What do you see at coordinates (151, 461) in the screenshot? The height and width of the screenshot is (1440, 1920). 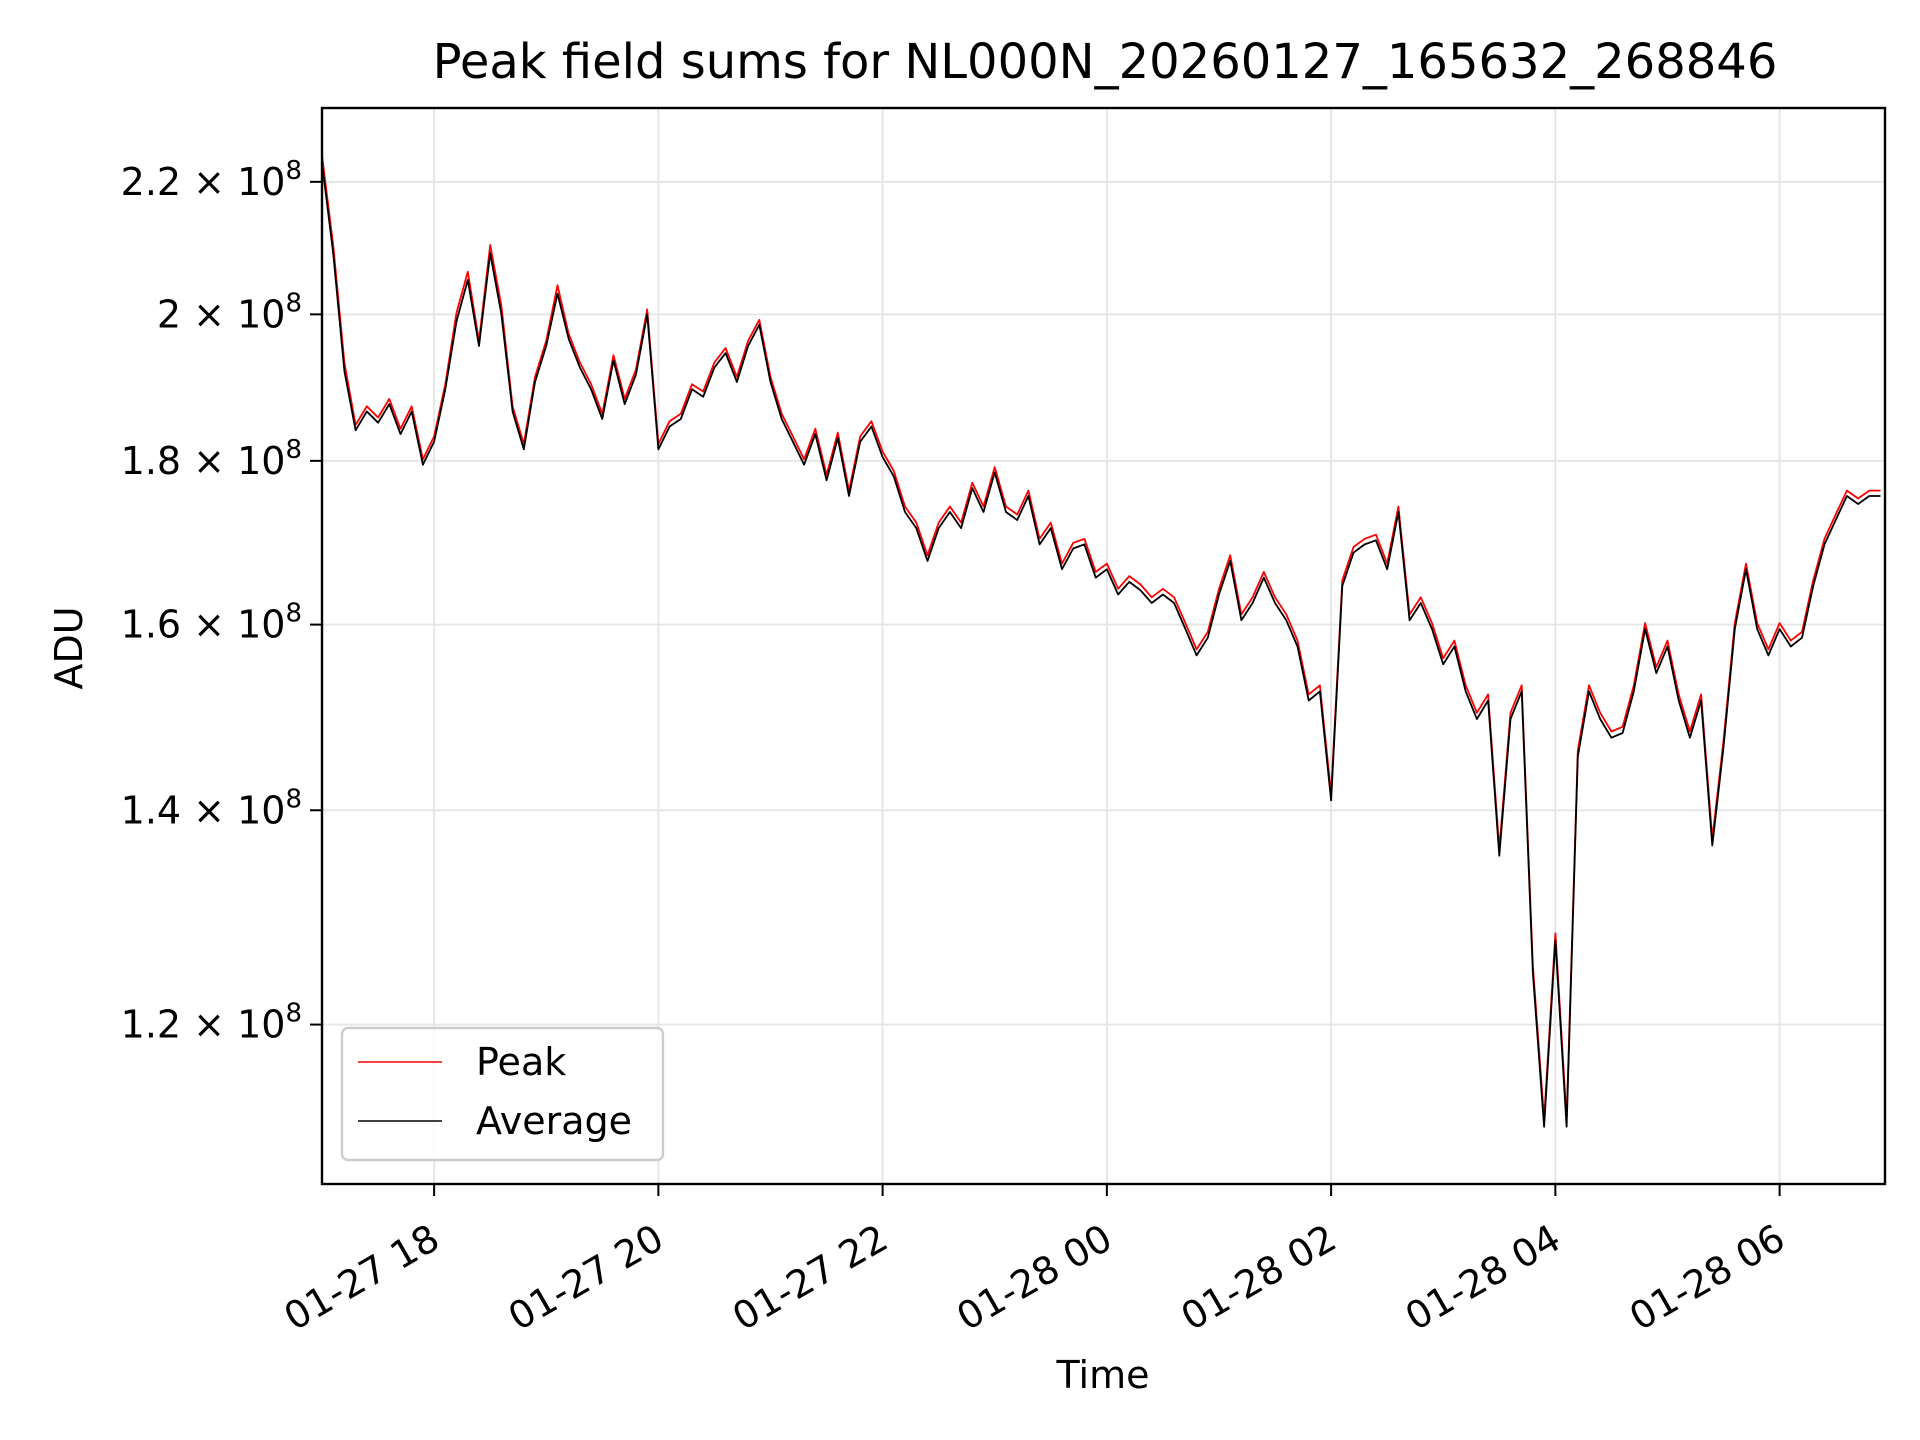 I see `y-tick-mantissa: 1.8` at bounding box center [151, 461].